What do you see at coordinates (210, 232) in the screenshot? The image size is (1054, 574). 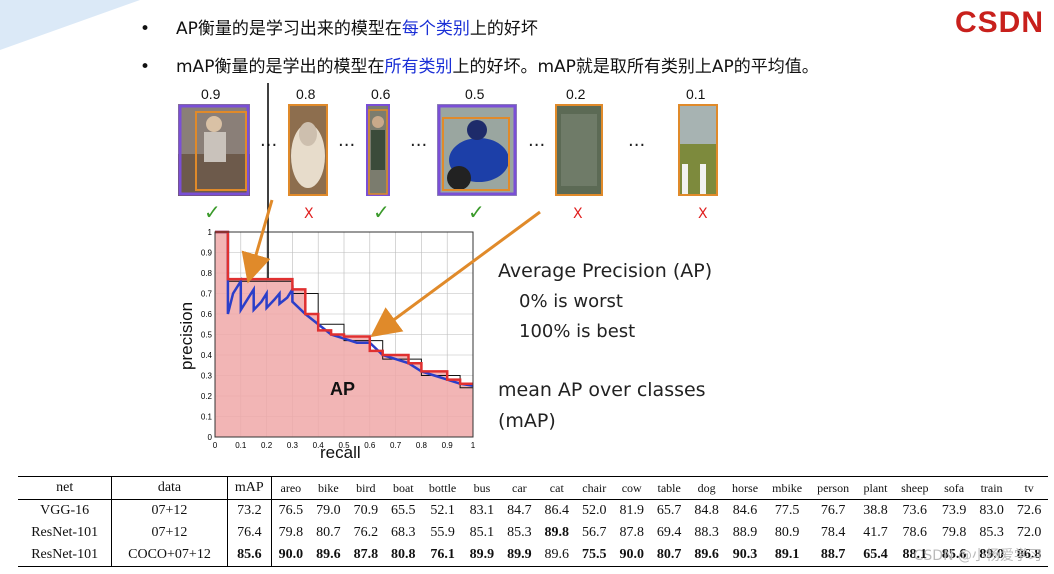 I see `y-tick-label: 1` at bounding box center [210, 232].